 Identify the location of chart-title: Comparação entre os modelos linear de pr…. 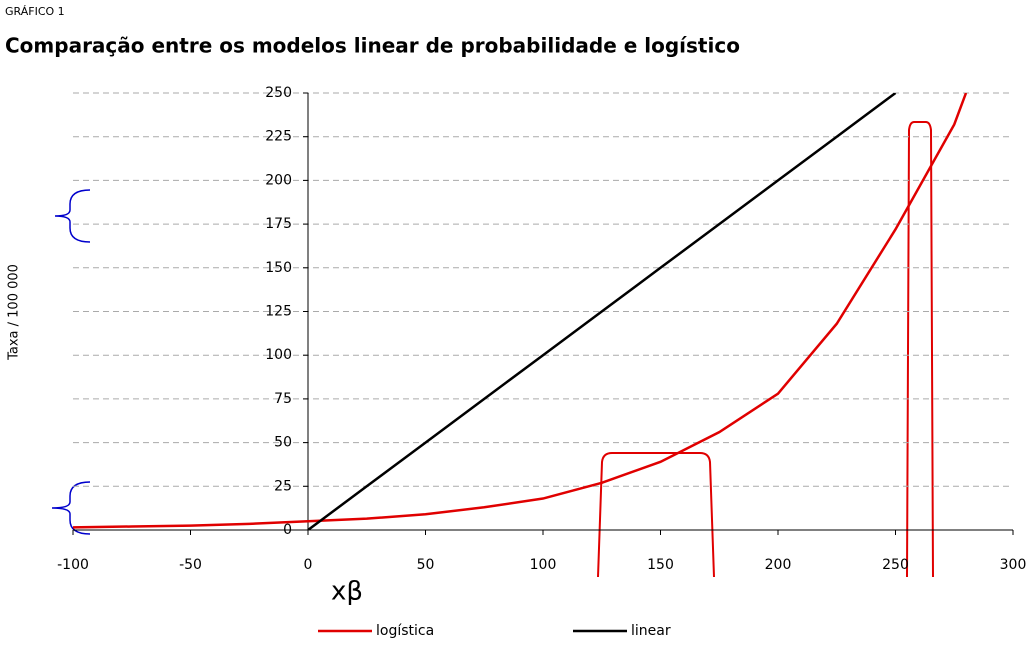
(372, 46).